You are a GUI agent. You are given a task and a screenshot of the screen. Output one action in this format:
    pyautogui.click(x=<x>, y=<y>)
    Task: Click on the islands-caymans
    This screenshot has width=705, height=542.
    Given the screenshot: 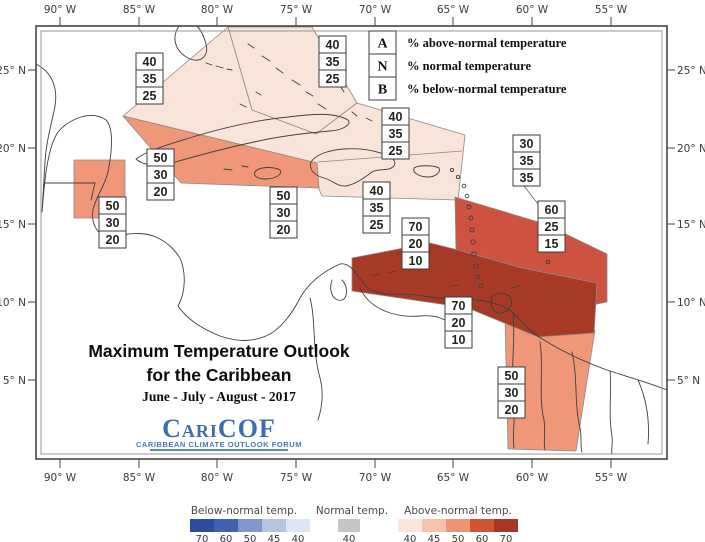 What is the action you would take?
    pyautogui.click(x=236, y=168)
    